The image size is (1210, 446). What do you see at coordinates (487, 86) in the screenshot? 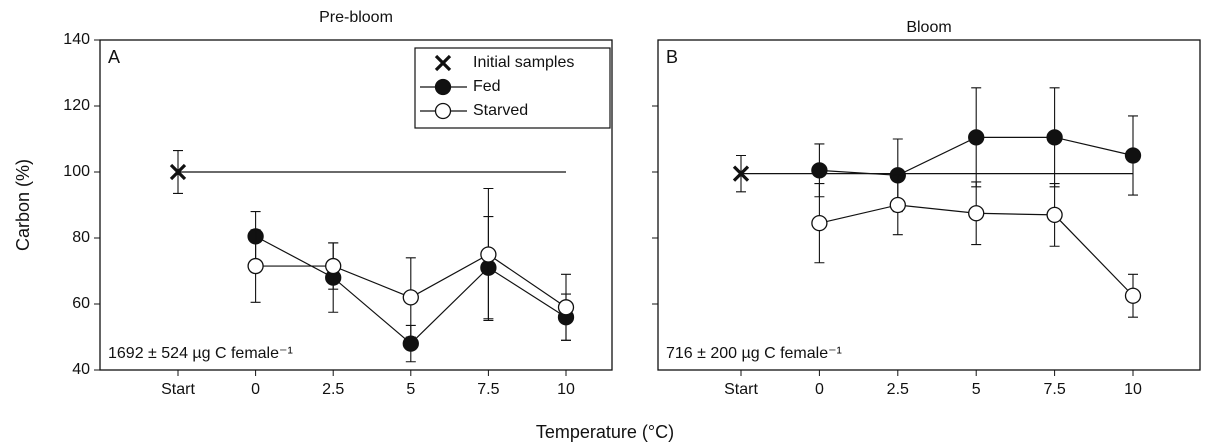
I see `legend-label: Fed` at bounding box center [487, 86].